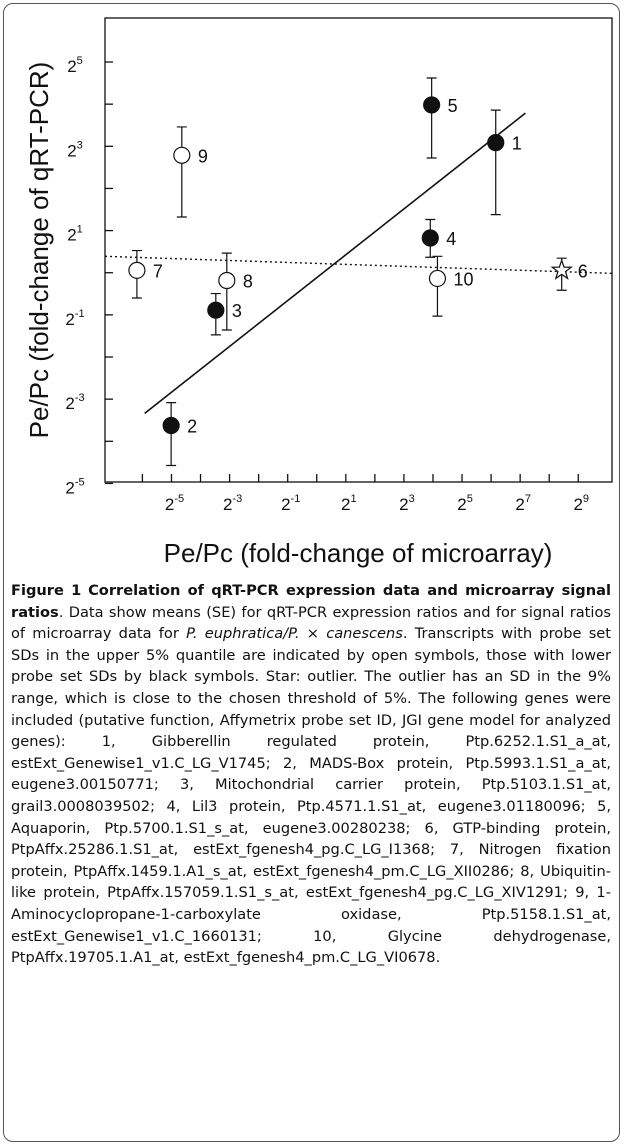 This screenshot has height=1147, width=625. Describe the element at coordinates (463, 279) in the screenshot. I see `point-label: 10` at that location.